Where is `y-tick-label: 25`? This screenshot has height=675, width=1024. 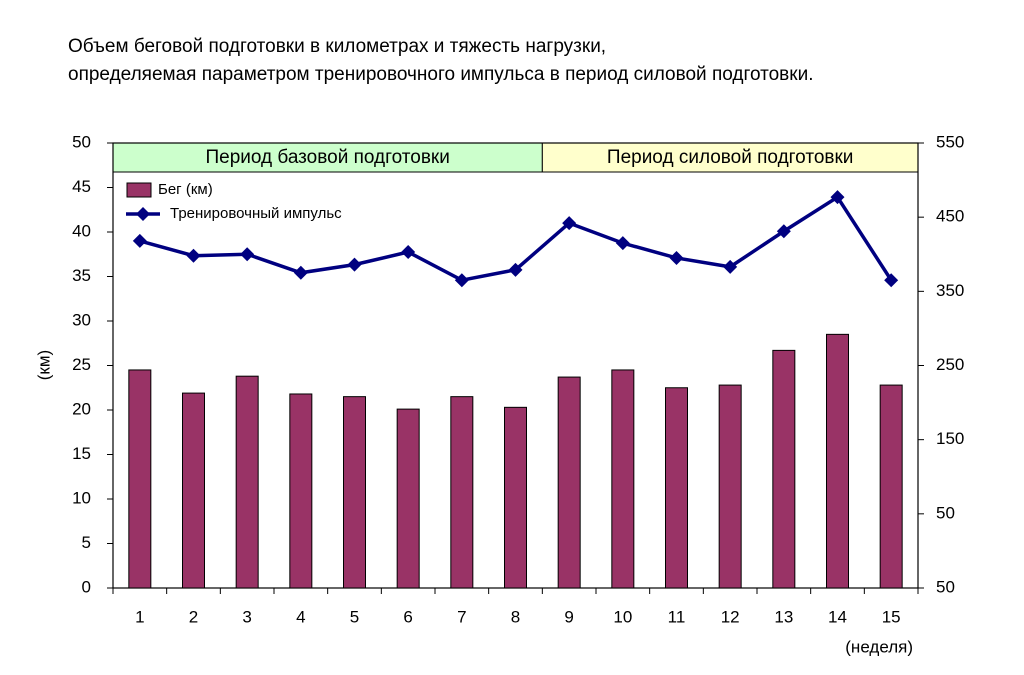
y-tick-label: 25 is located at coordinates (81, 364).